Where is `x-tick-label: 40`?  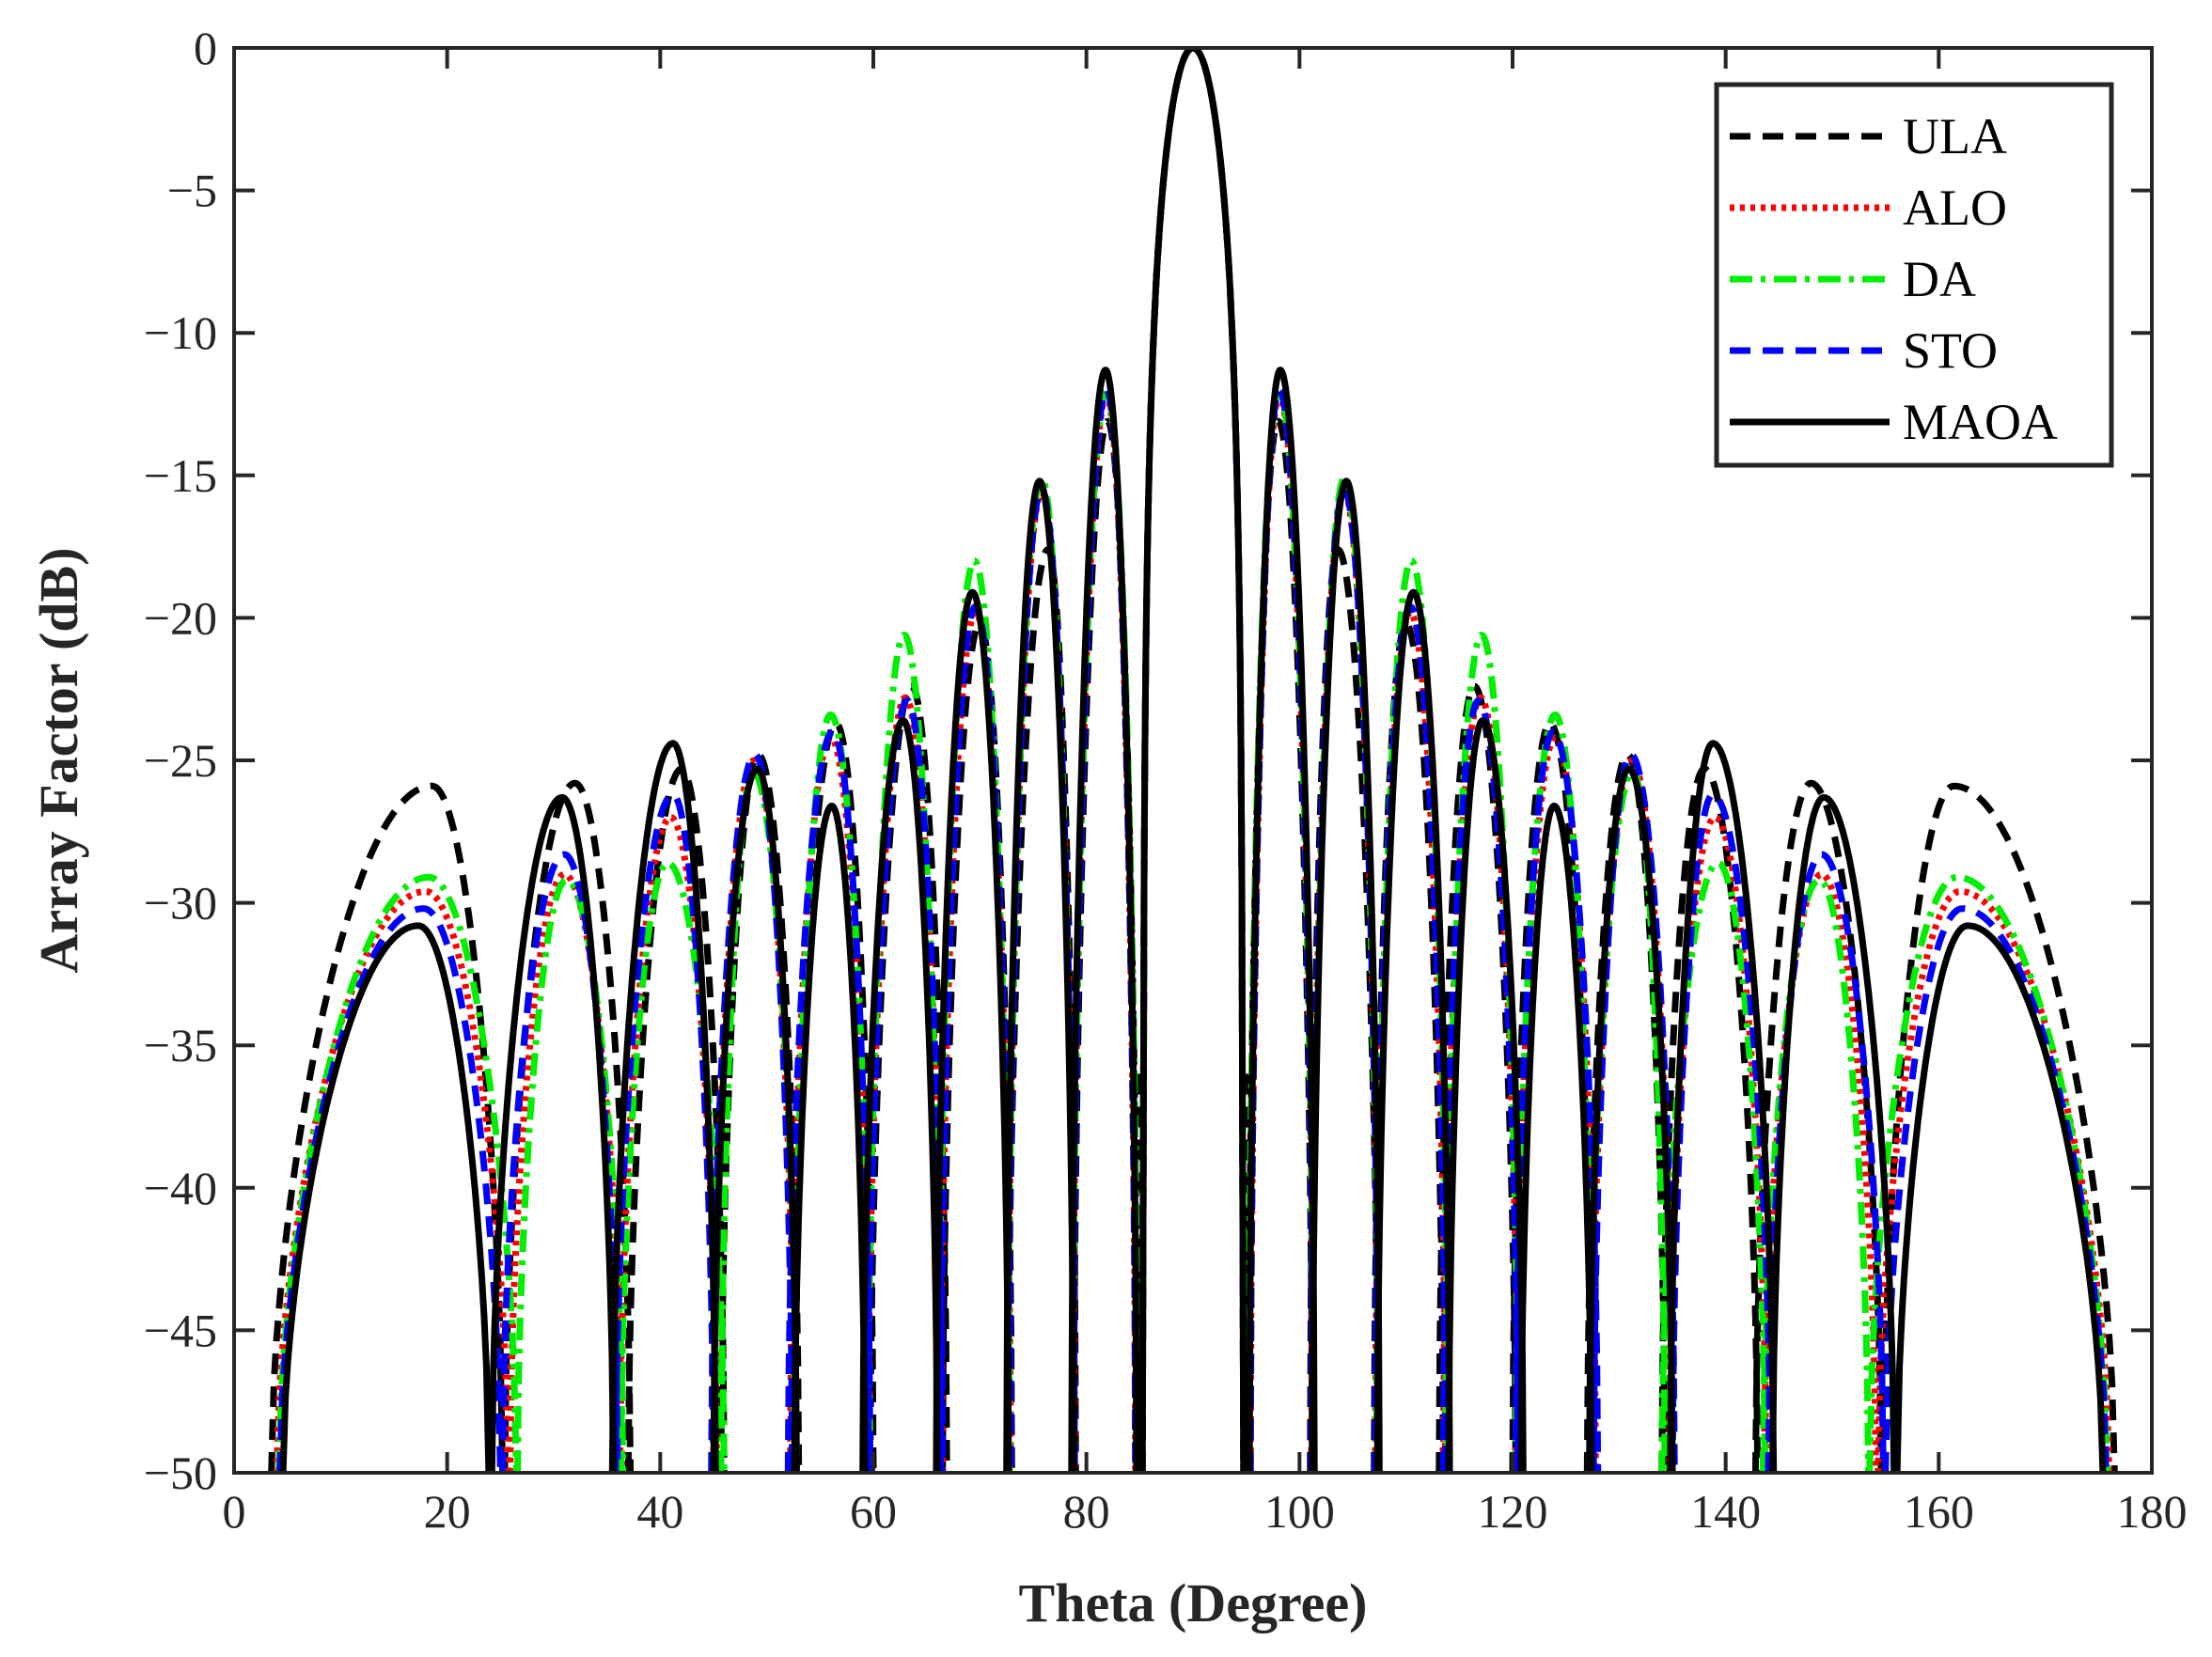
x-tick-label: 40 is located at coordinates (659, 1511).